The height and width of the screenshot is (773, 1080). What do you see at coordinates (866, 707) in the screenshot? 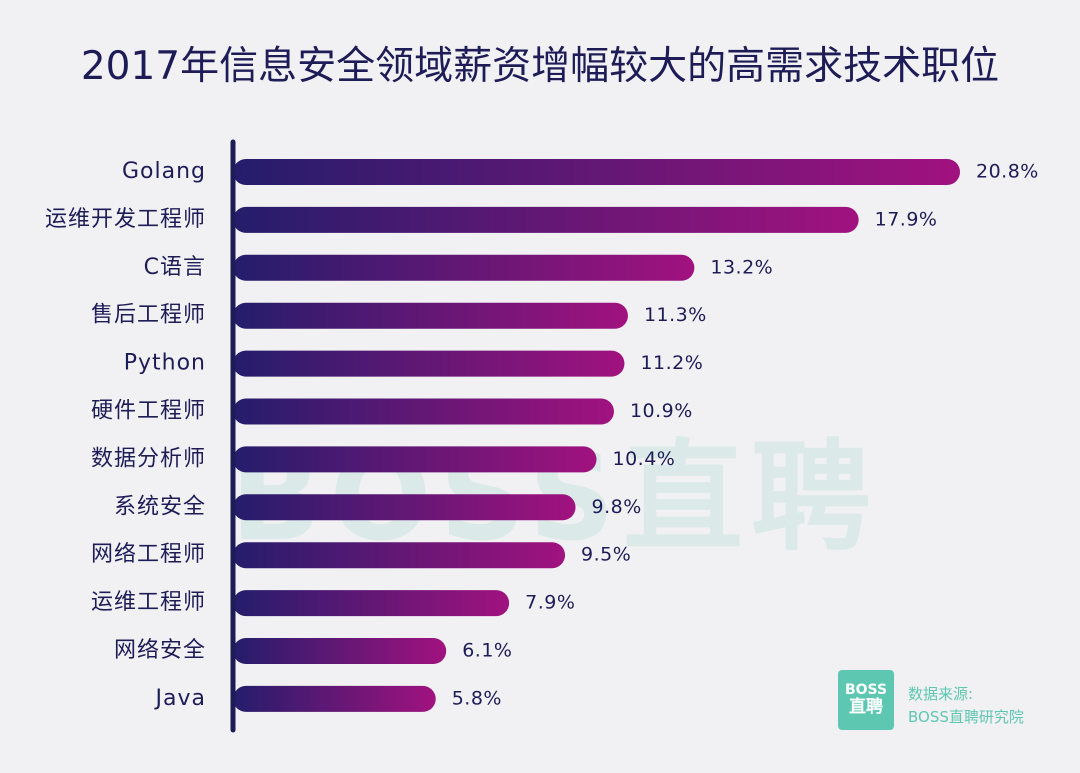
I see `logo-text-bottom: 直聘` at bounding box center [866, 707].